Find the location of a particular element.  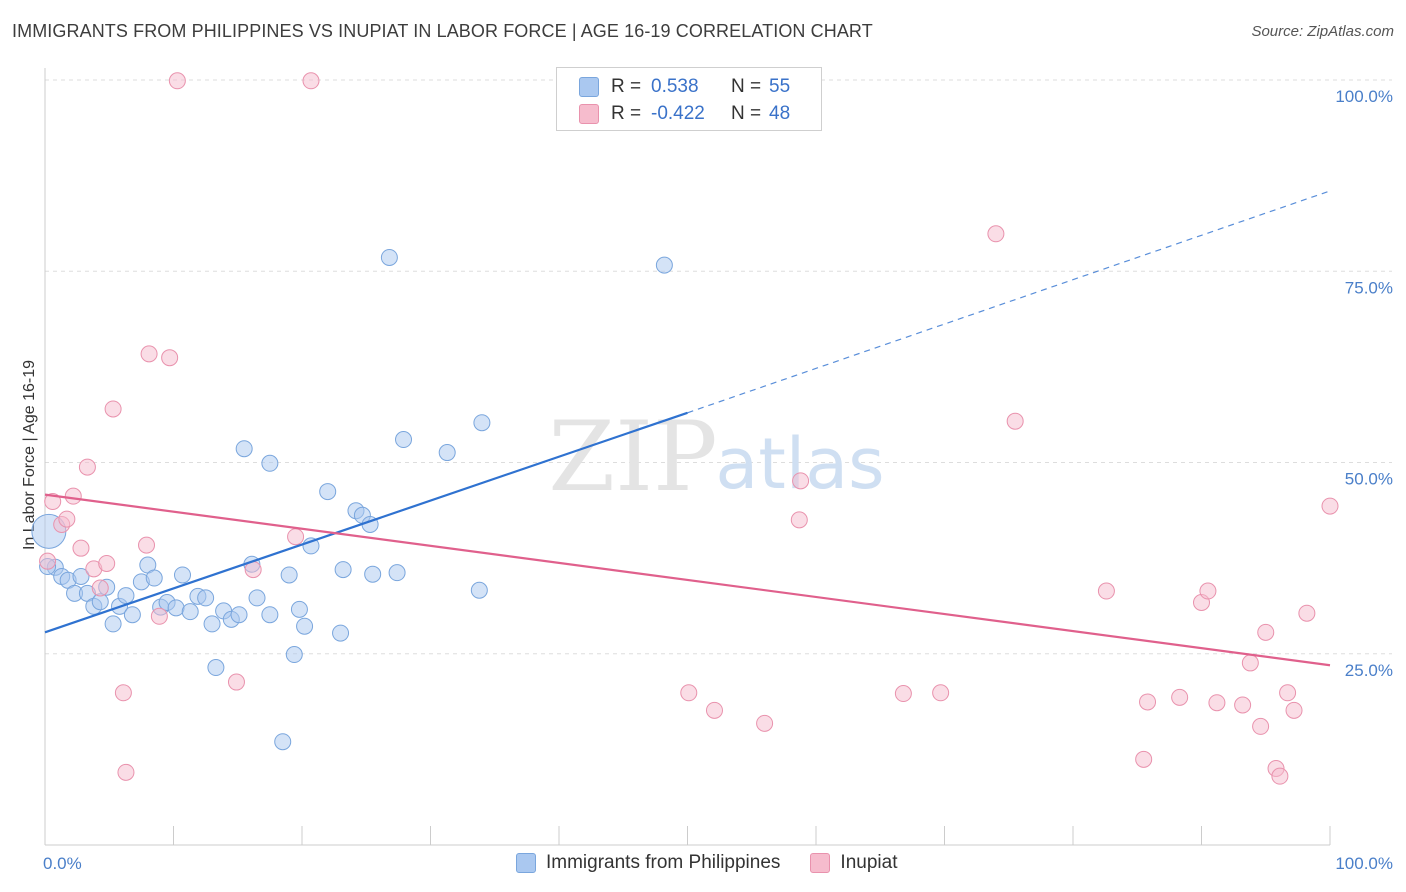

legend-row-philippines: R = 0.538 N = 55 is located at coordinates (684, 87).